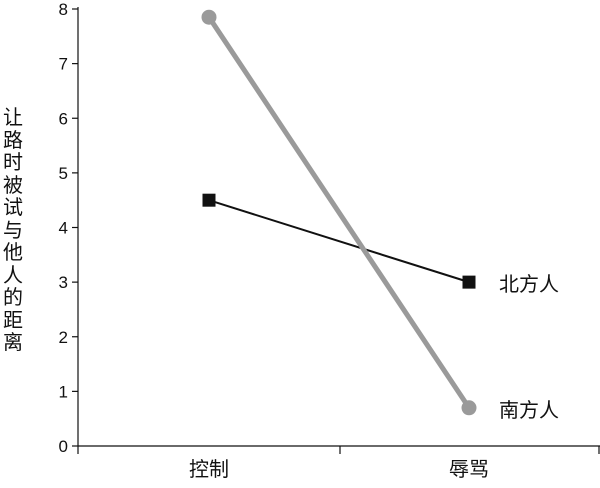 The height and width of the screenshot is (488, 600). I want to click on y-tick-label: 8, so click(63, 9).